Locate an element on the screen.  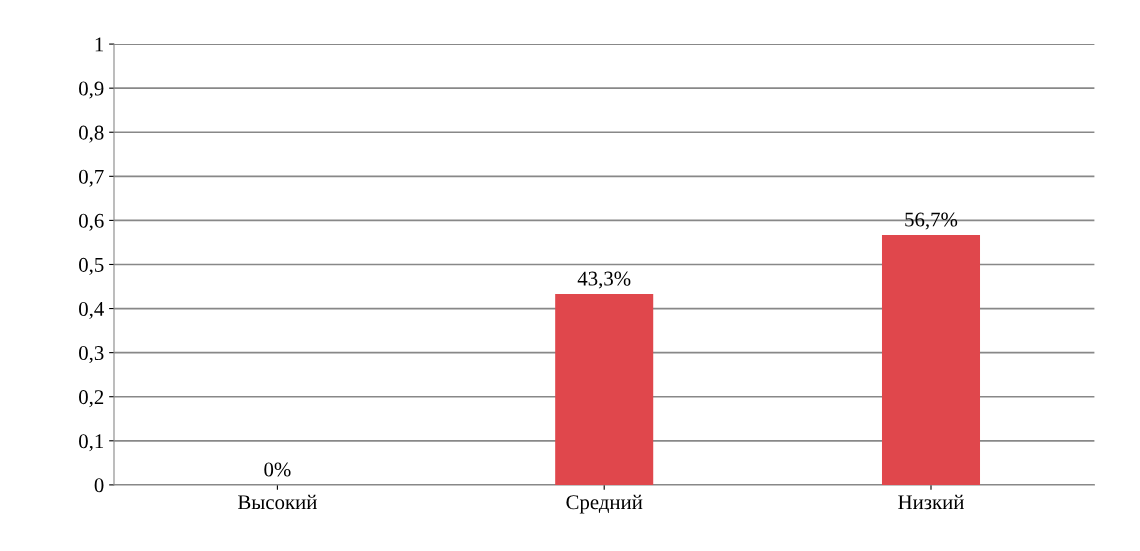
y-tick-label: 0,5 is located at coordinates (91, 266).